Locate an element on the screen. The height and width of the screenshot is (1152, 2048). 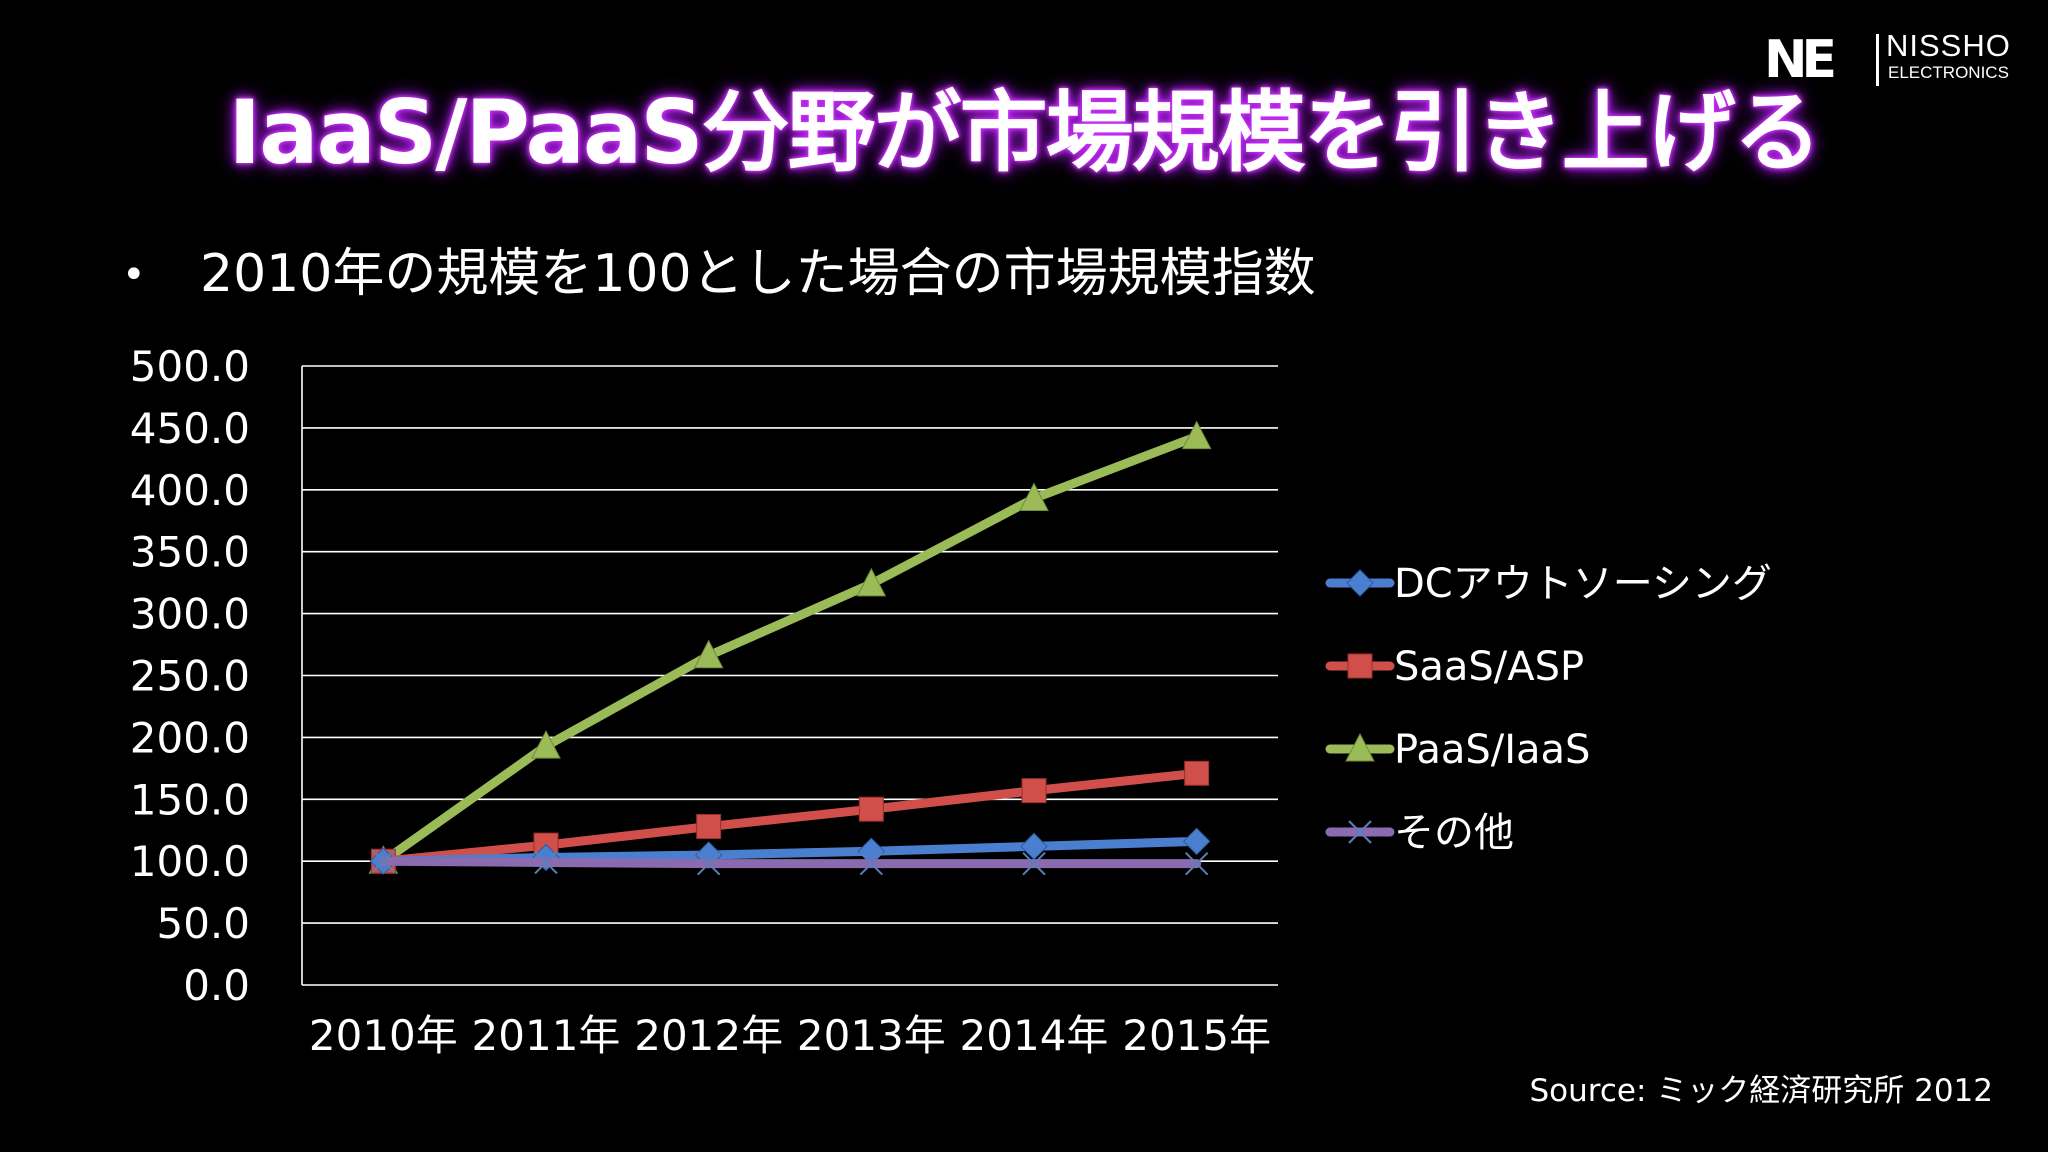
y-tick-label: 450.0 is located at coordinates (190, 428).